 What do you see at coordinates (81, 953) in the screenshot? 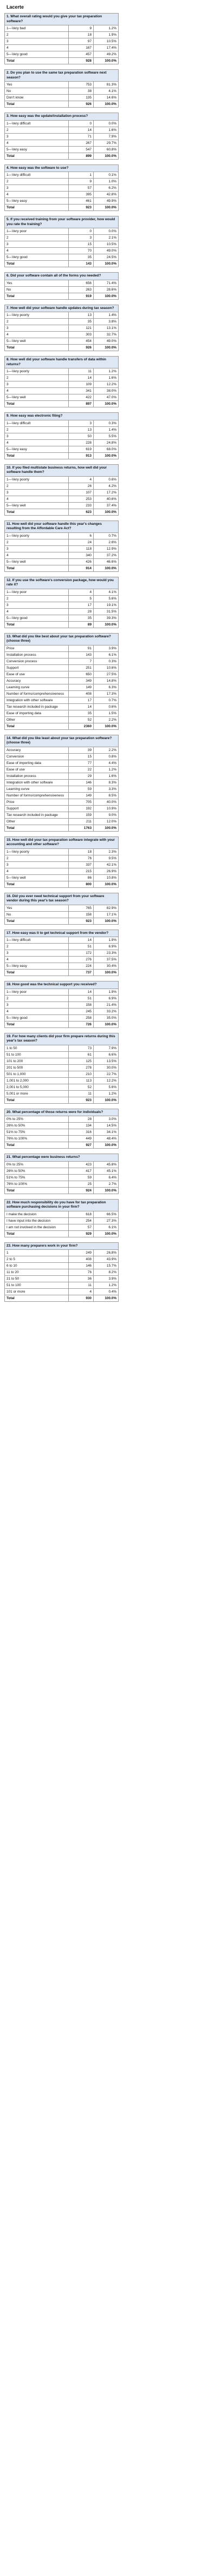
I see `answer-count: 172` at bounding box center [81, 953].